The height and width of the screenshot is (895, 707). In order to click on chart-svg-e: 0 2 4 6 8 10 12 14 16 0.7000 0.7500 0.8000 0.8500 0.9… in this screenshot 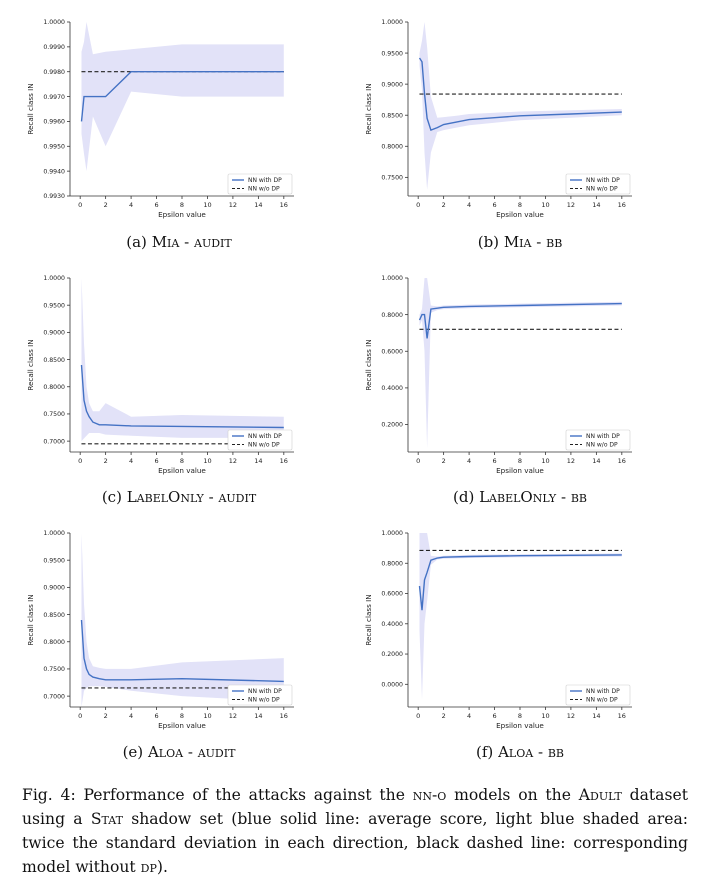, I will do `click(160, 630)`.